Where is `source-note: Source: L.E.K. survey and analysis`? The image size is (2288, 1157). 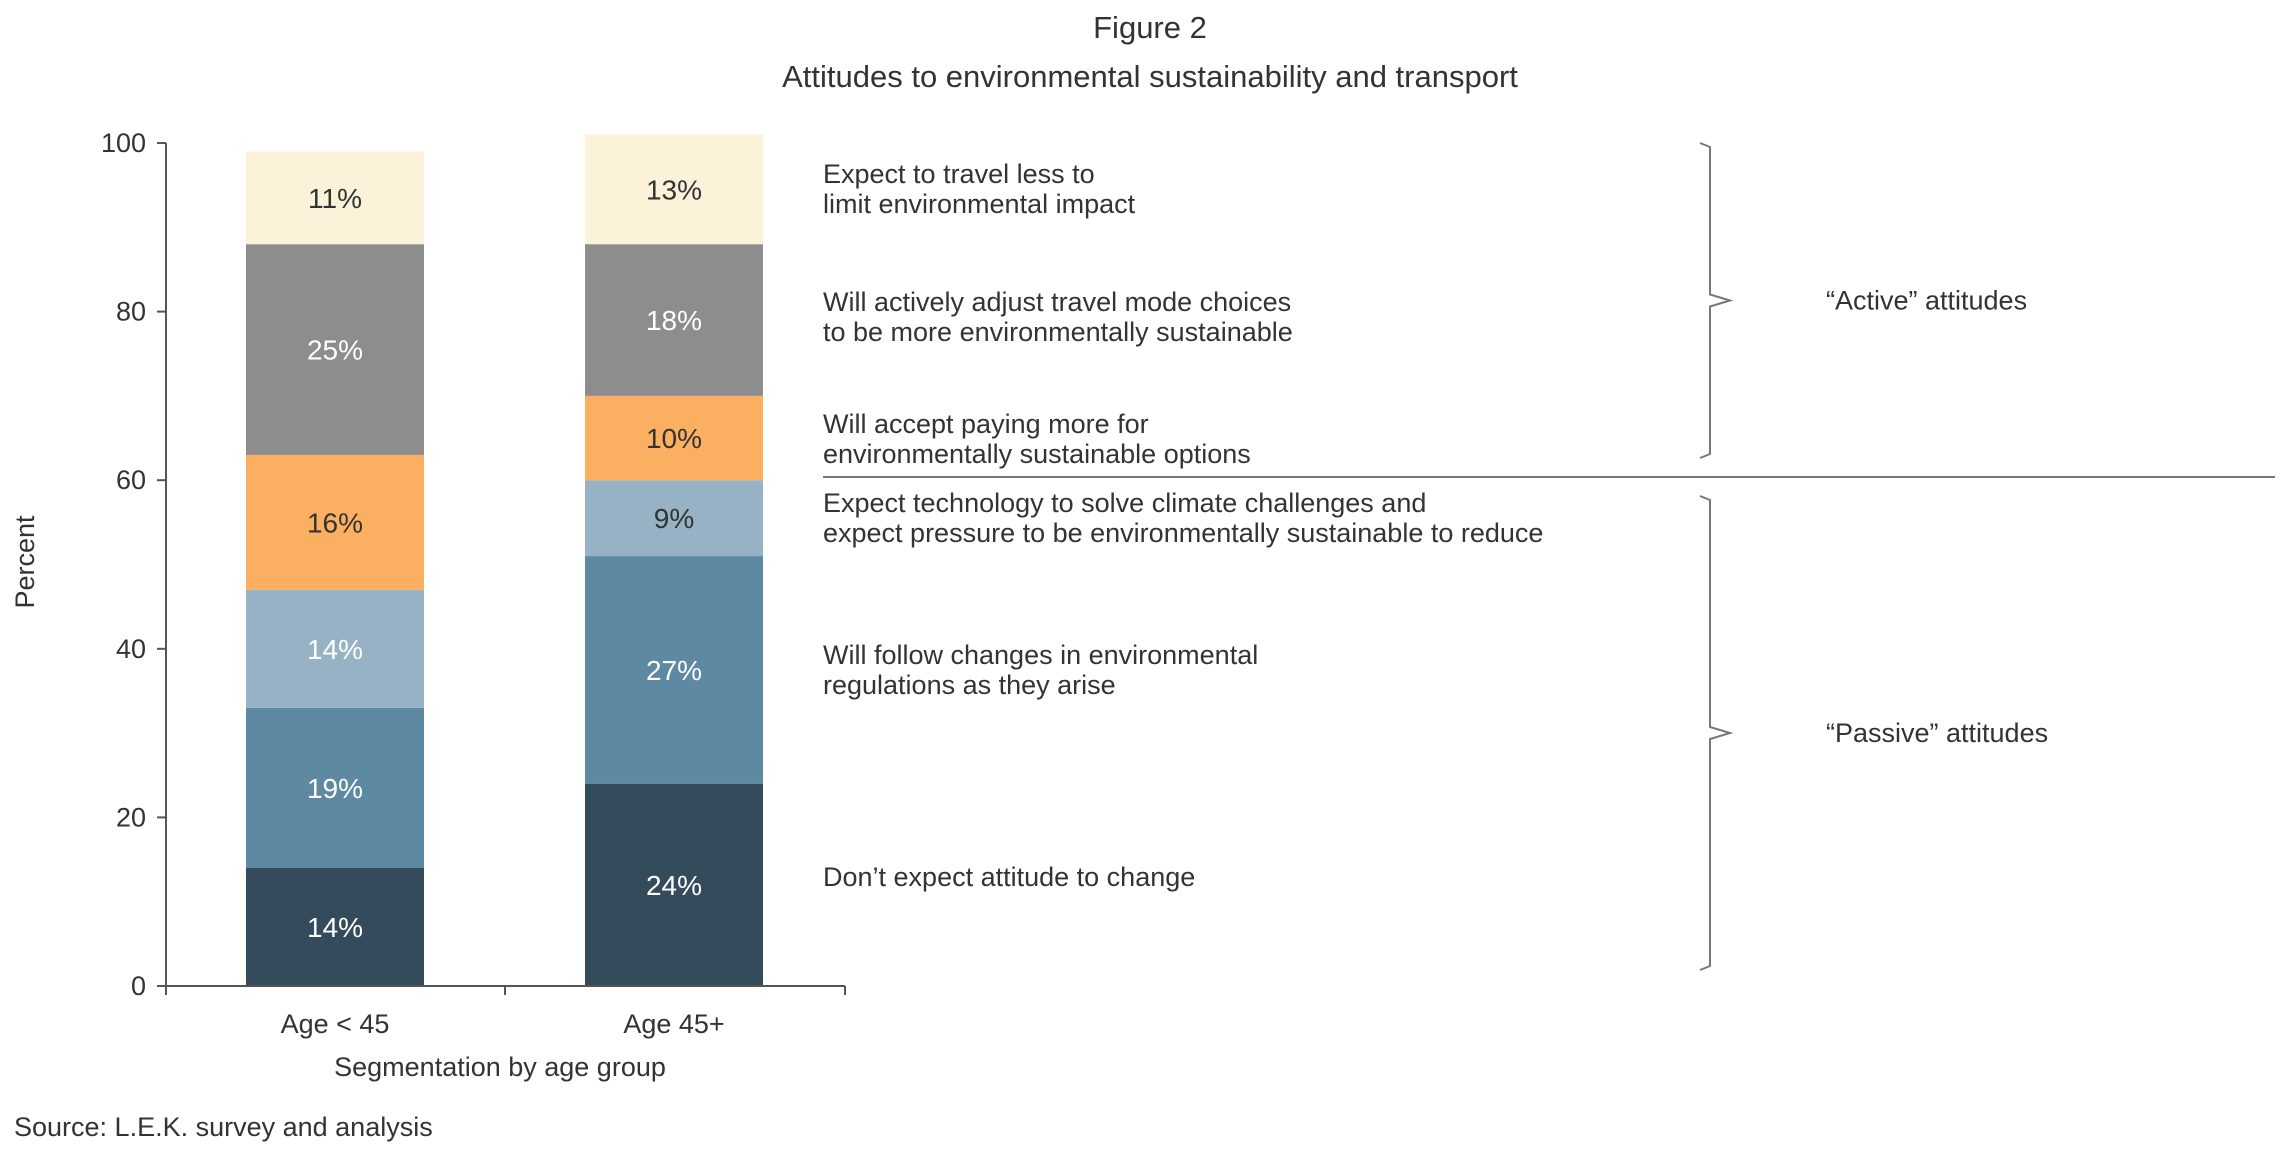 source-note: Source: L.E.K. survey and analysis is located at coordinates (223, 1127).